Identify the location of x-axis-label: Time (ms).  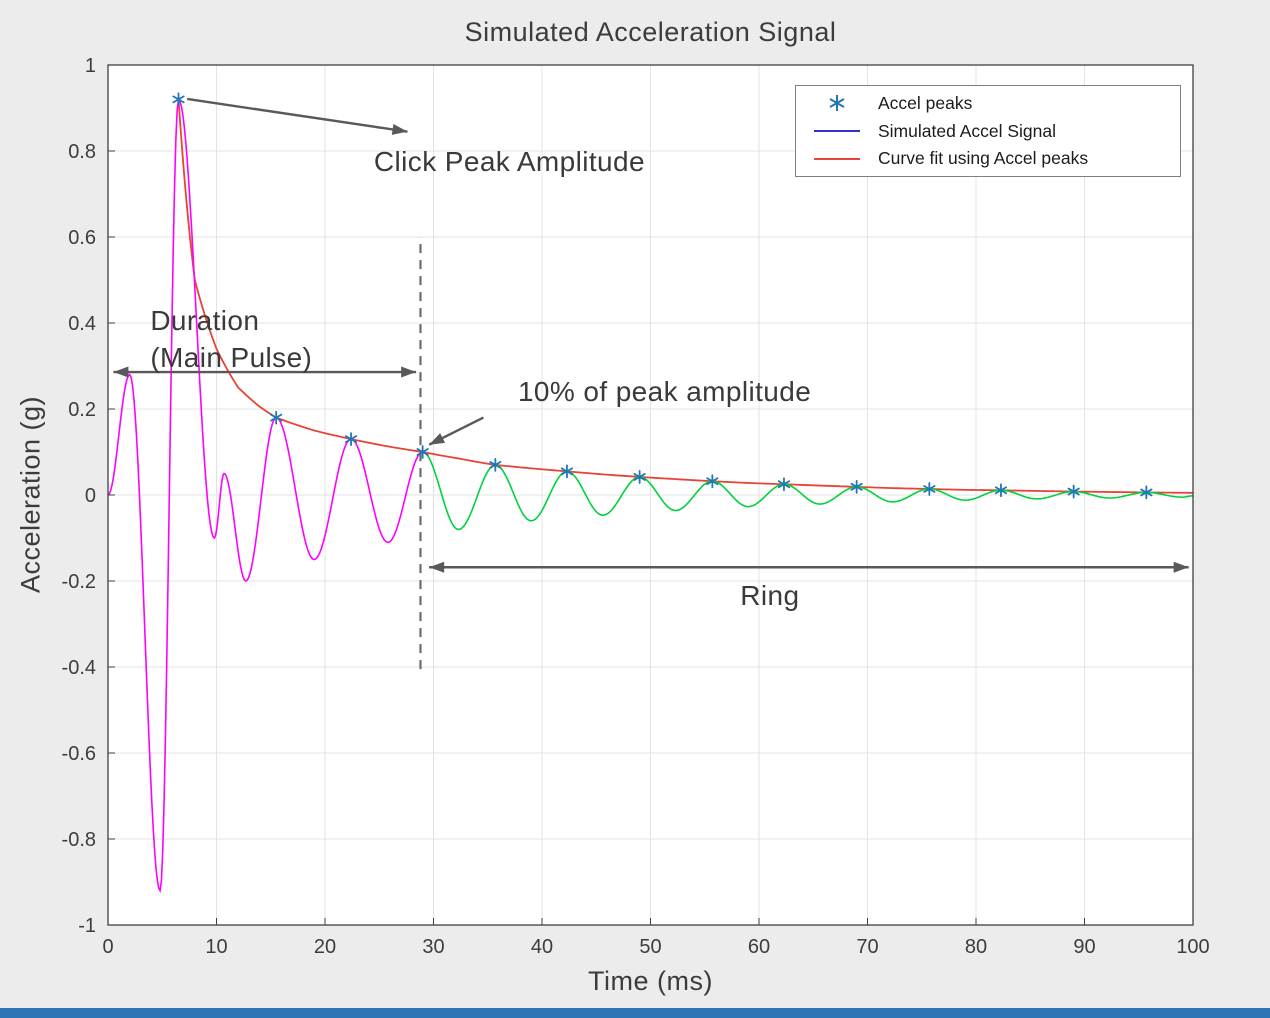
(650, 981).